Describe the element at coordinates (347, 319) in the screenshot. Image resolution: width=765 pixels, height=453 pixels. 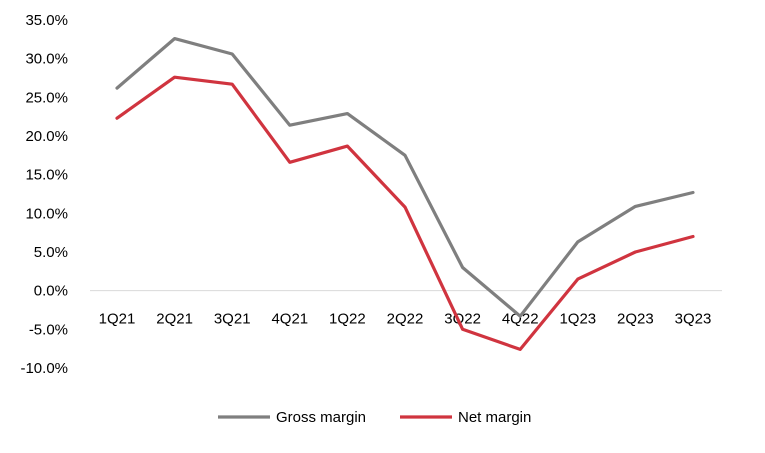
I see `x-tick-label: 1Q22` at that location.